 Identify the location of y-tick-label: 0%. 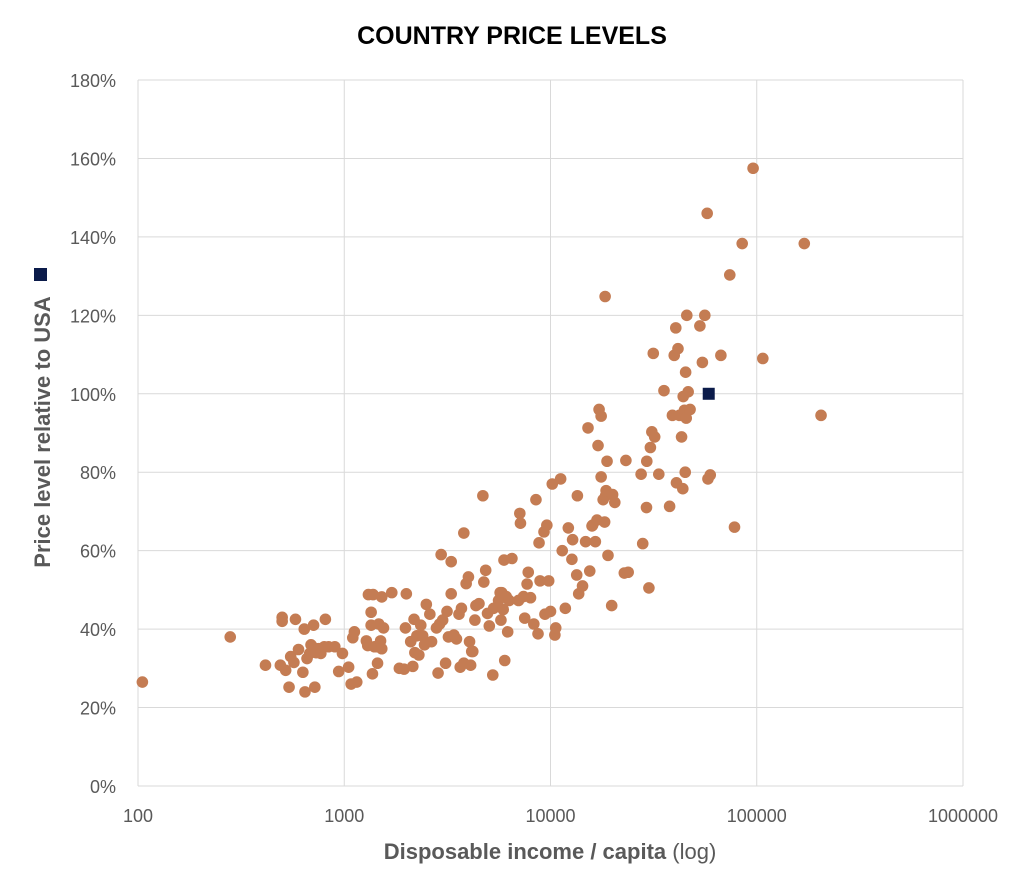
(103, 787).